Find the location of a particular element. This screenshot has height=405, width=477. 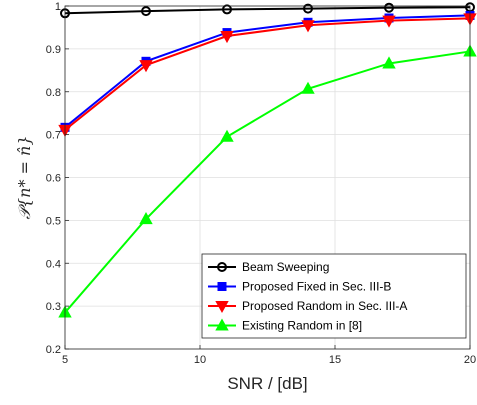

x-tick-label: 20 is located at coordinates (470, 360).